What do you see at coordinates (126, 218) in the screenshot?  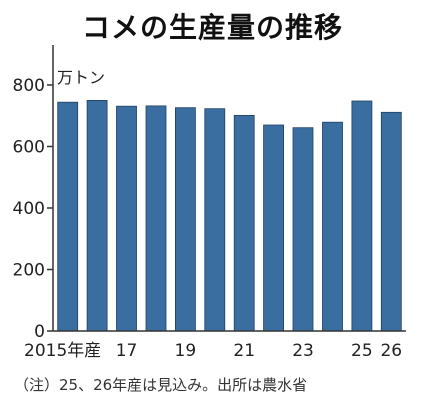 I see `bar-2017` at bounding box center [126, 218].